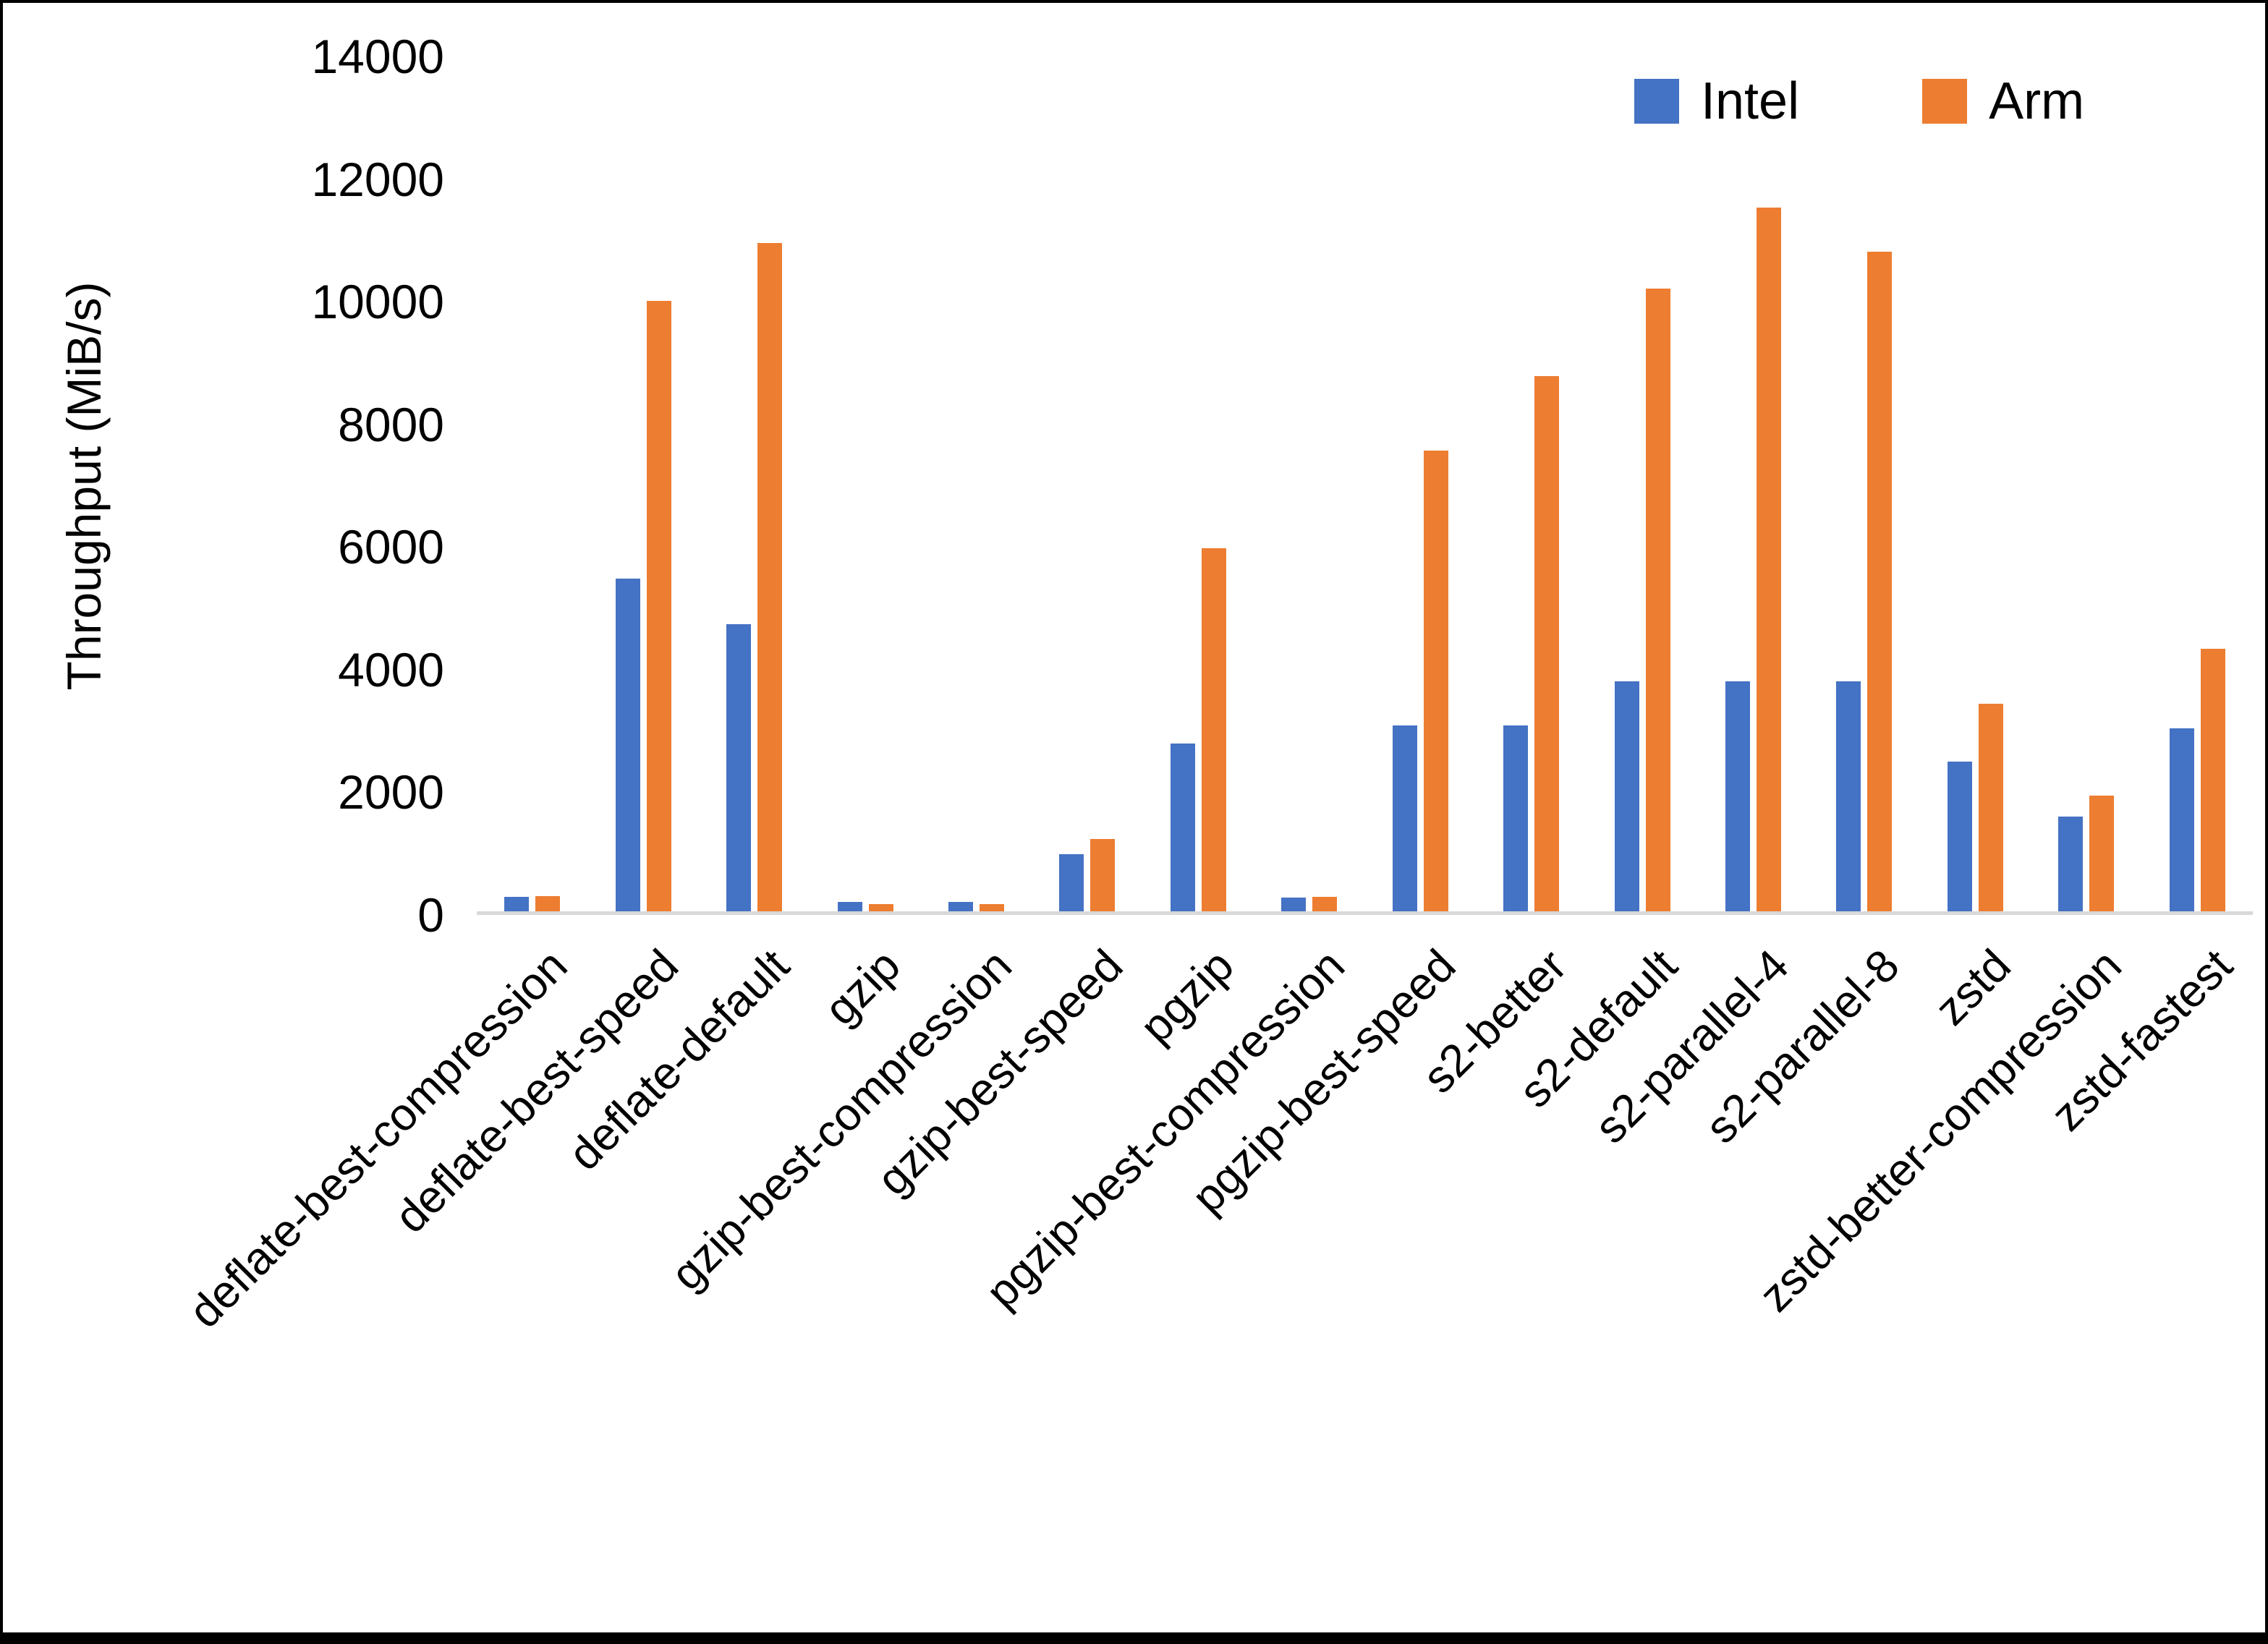  Describe the element at coordinates (1213, 729) in the screenshot. I see `bar-arm-pgzip` at that location.